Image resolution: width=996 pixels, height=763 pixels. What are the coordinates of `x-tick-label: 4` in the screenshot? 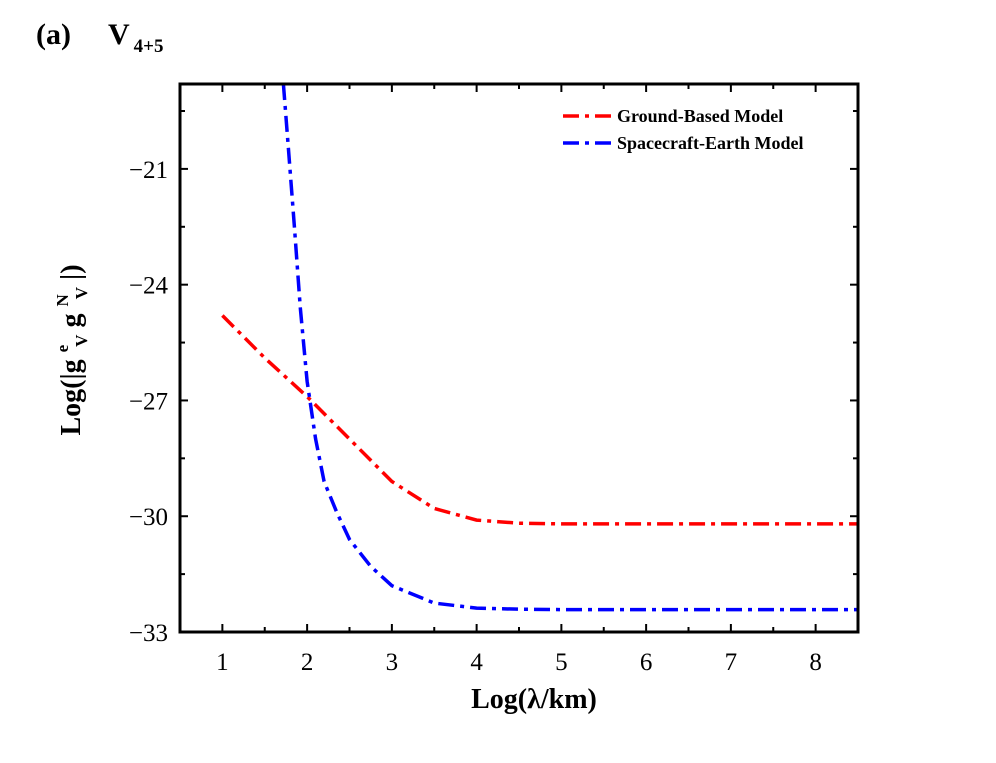 It's located at (476, 662).